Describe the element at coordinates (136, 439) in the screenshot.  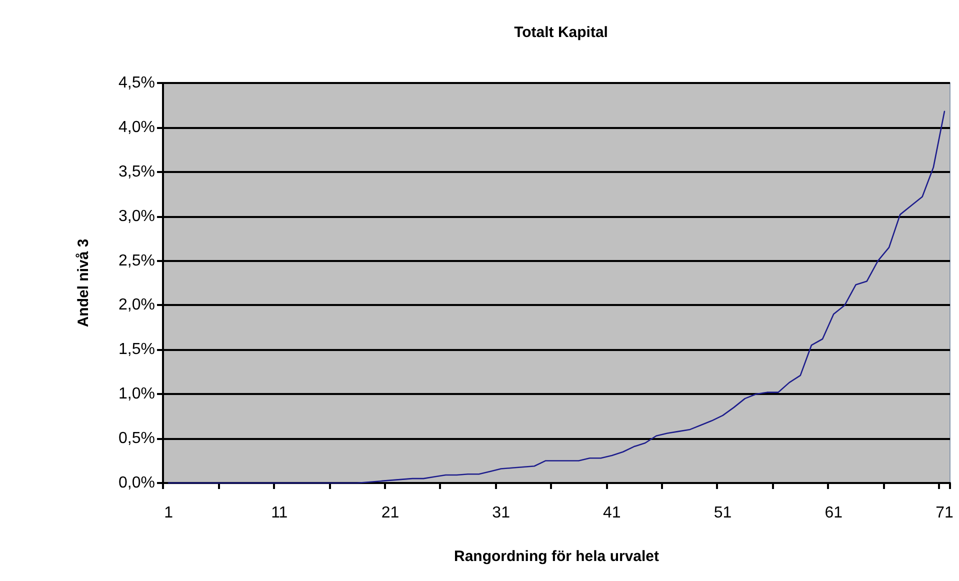
I see `y-tick-label: 0,5%` at that location.